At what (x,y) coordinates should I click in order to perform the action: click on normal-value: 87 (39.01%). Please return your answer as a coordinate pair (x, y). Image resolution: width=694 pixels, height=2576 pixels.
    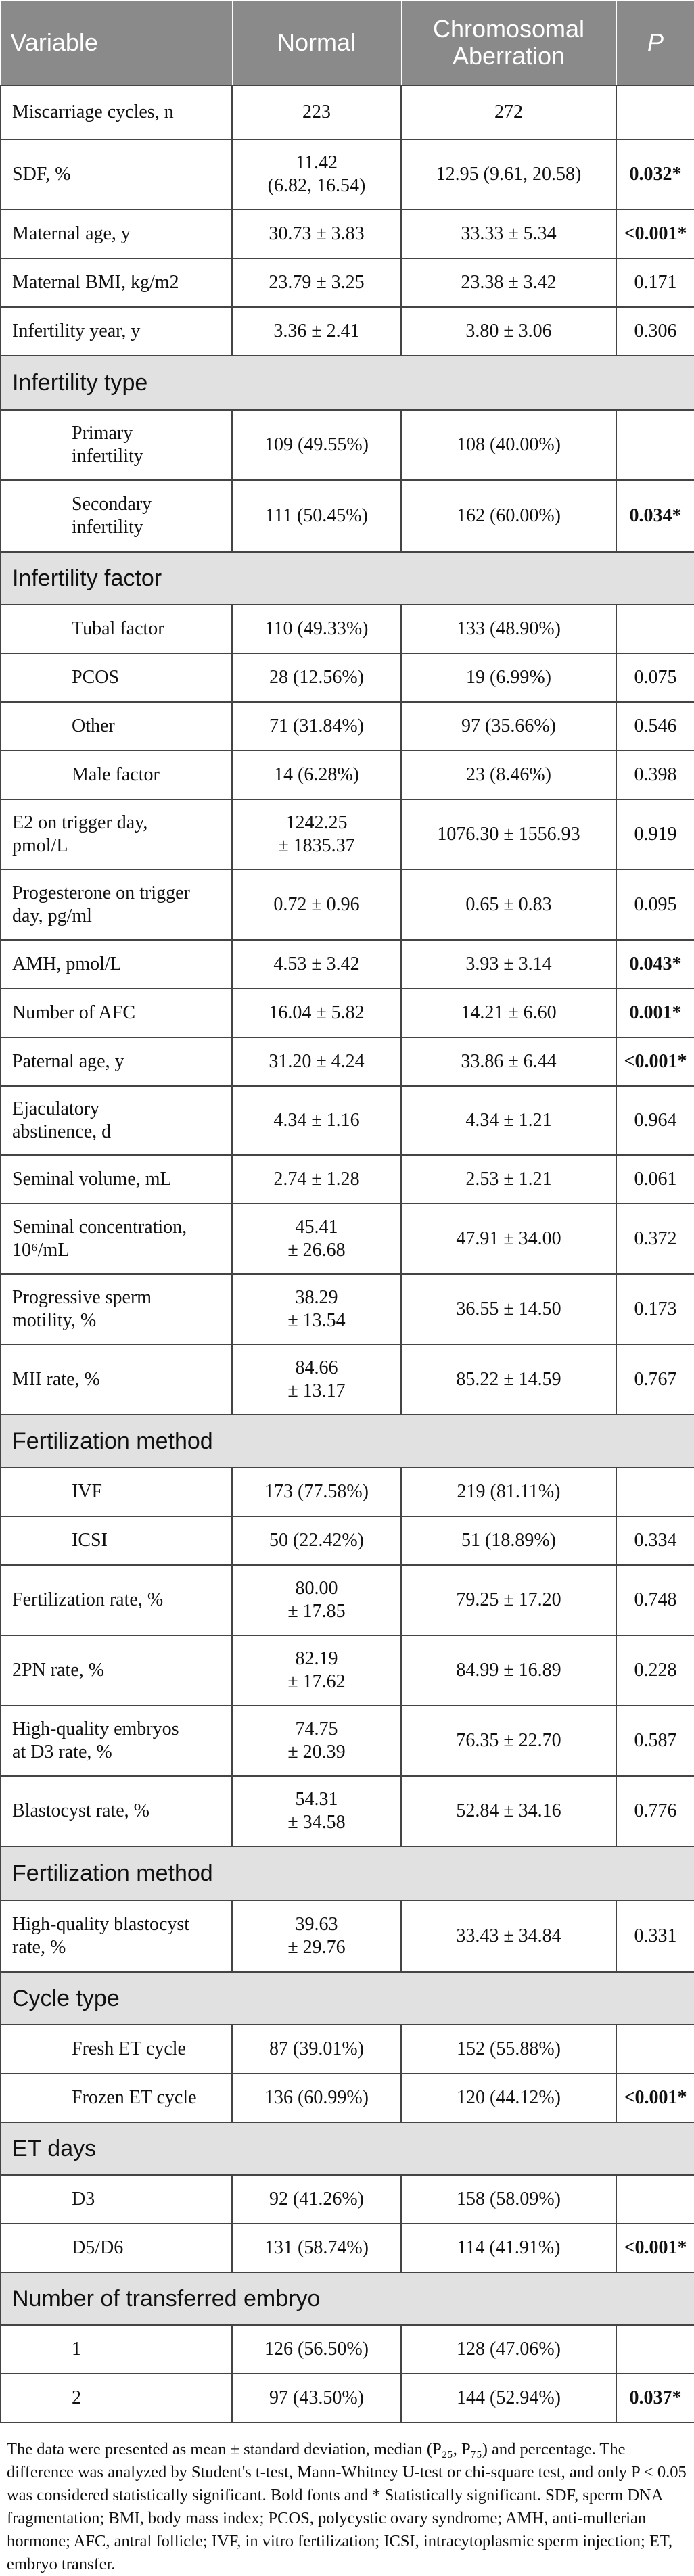
    Looking at the image, I should click on (316, 2048).